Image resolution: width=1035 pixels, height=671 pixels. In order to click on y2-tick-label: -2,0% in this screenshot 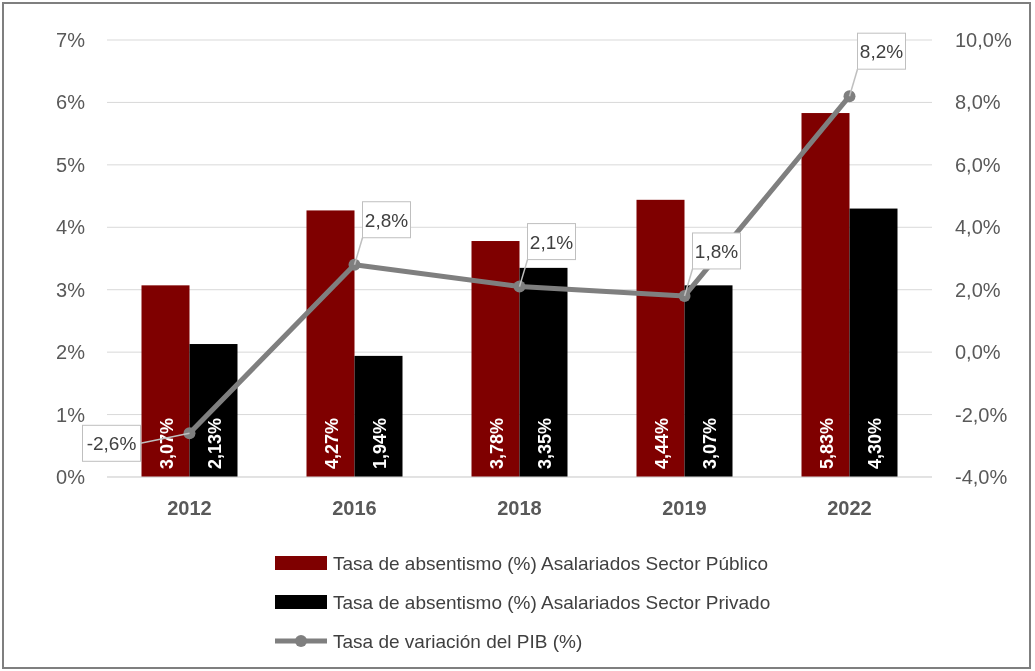, I will do `click(981, 414)`.